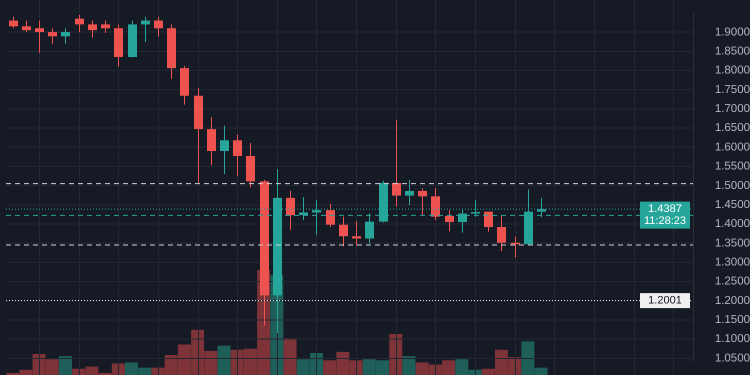 The image size is (750, 375). What do you see at coordinates (732, 320) in the screenshot?
I see `y-tick-label: 1.1500` at bounding box center [732, 320].